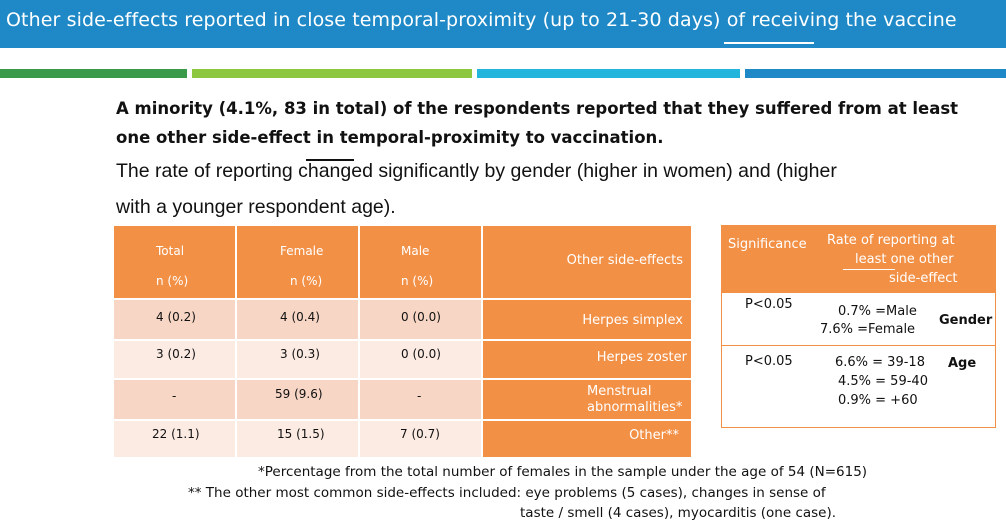 This screenshot has width=1006, height=528. I want to click on row4-label-text: Other**, so click(654, 435).